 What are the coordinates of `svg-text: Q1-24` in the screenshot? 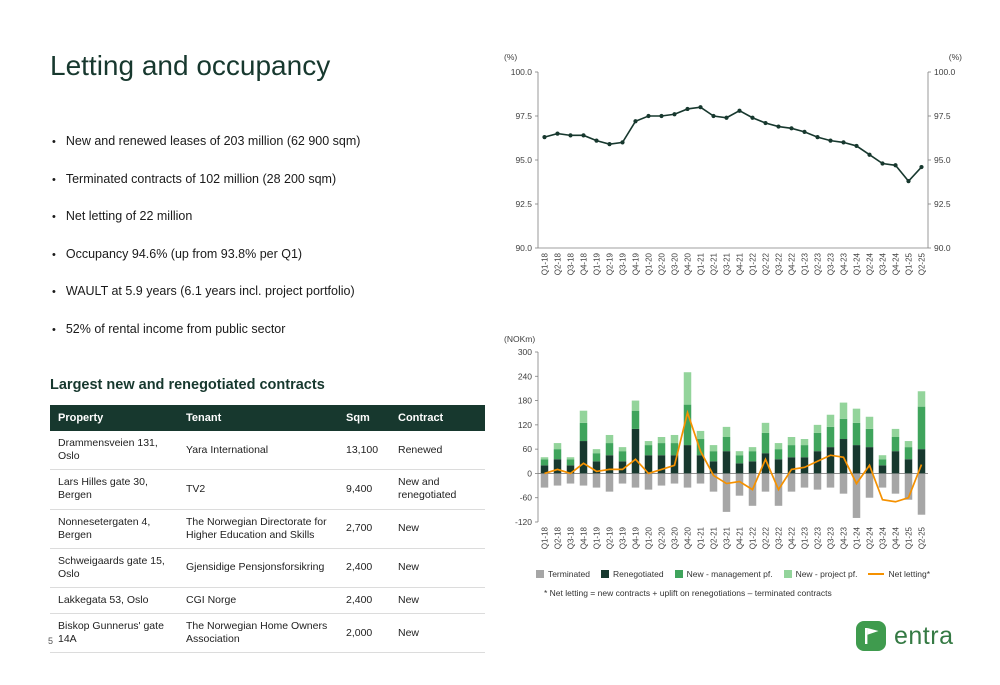 It's located at (857, 537).